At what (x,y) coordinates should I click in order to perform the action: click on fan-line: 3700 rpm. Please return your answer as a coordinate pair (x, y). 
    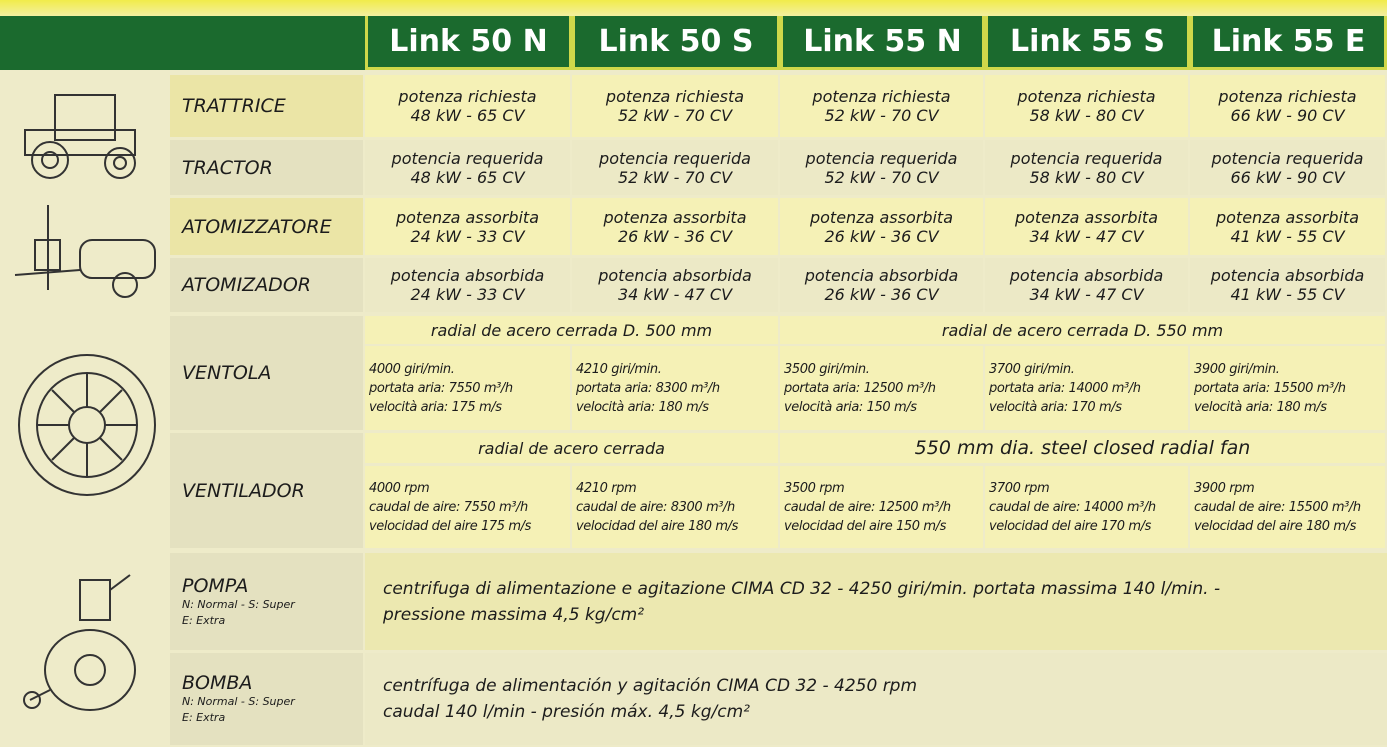
    Looking at the image, I should click on (1019, 488).